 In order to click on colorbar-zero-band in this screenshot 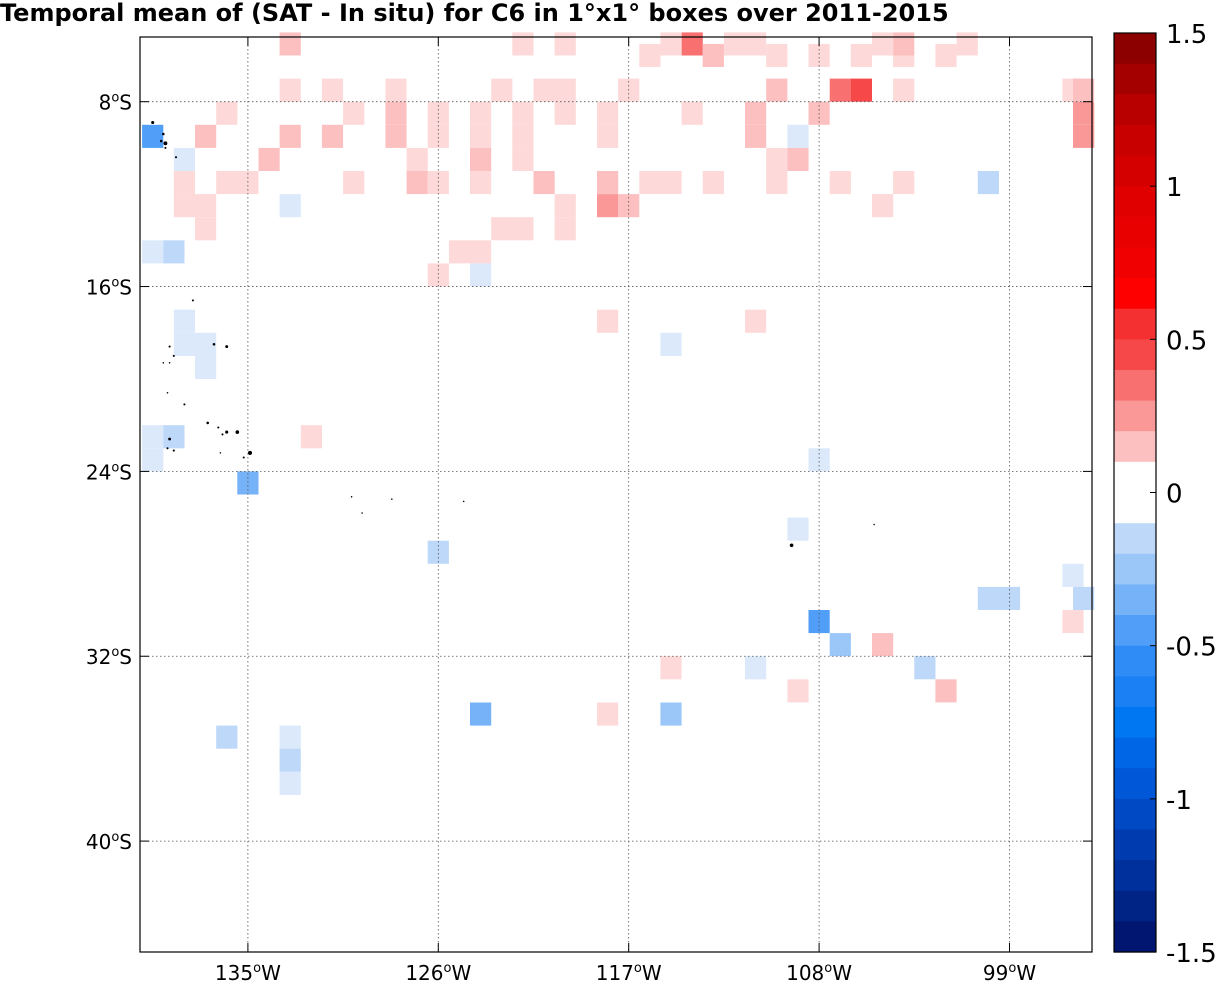, I will do `click(1135, 492)`.